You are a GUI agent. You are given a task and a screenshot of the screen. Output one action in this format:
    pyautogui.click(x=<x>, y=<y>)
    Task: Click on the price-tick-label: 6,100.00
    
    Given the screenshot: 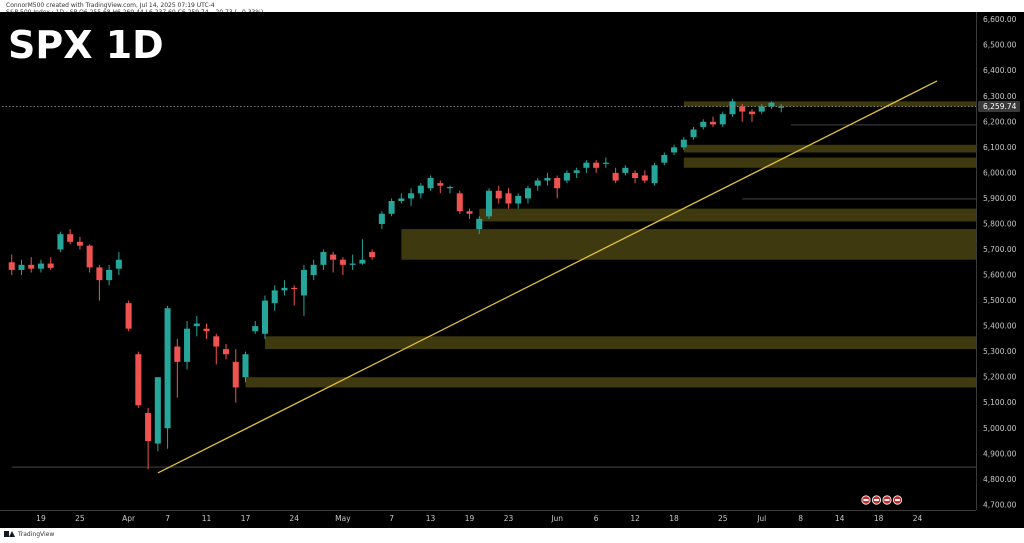 What is the action you would take?
    pyautogui.click(x=1000, y=147)
    